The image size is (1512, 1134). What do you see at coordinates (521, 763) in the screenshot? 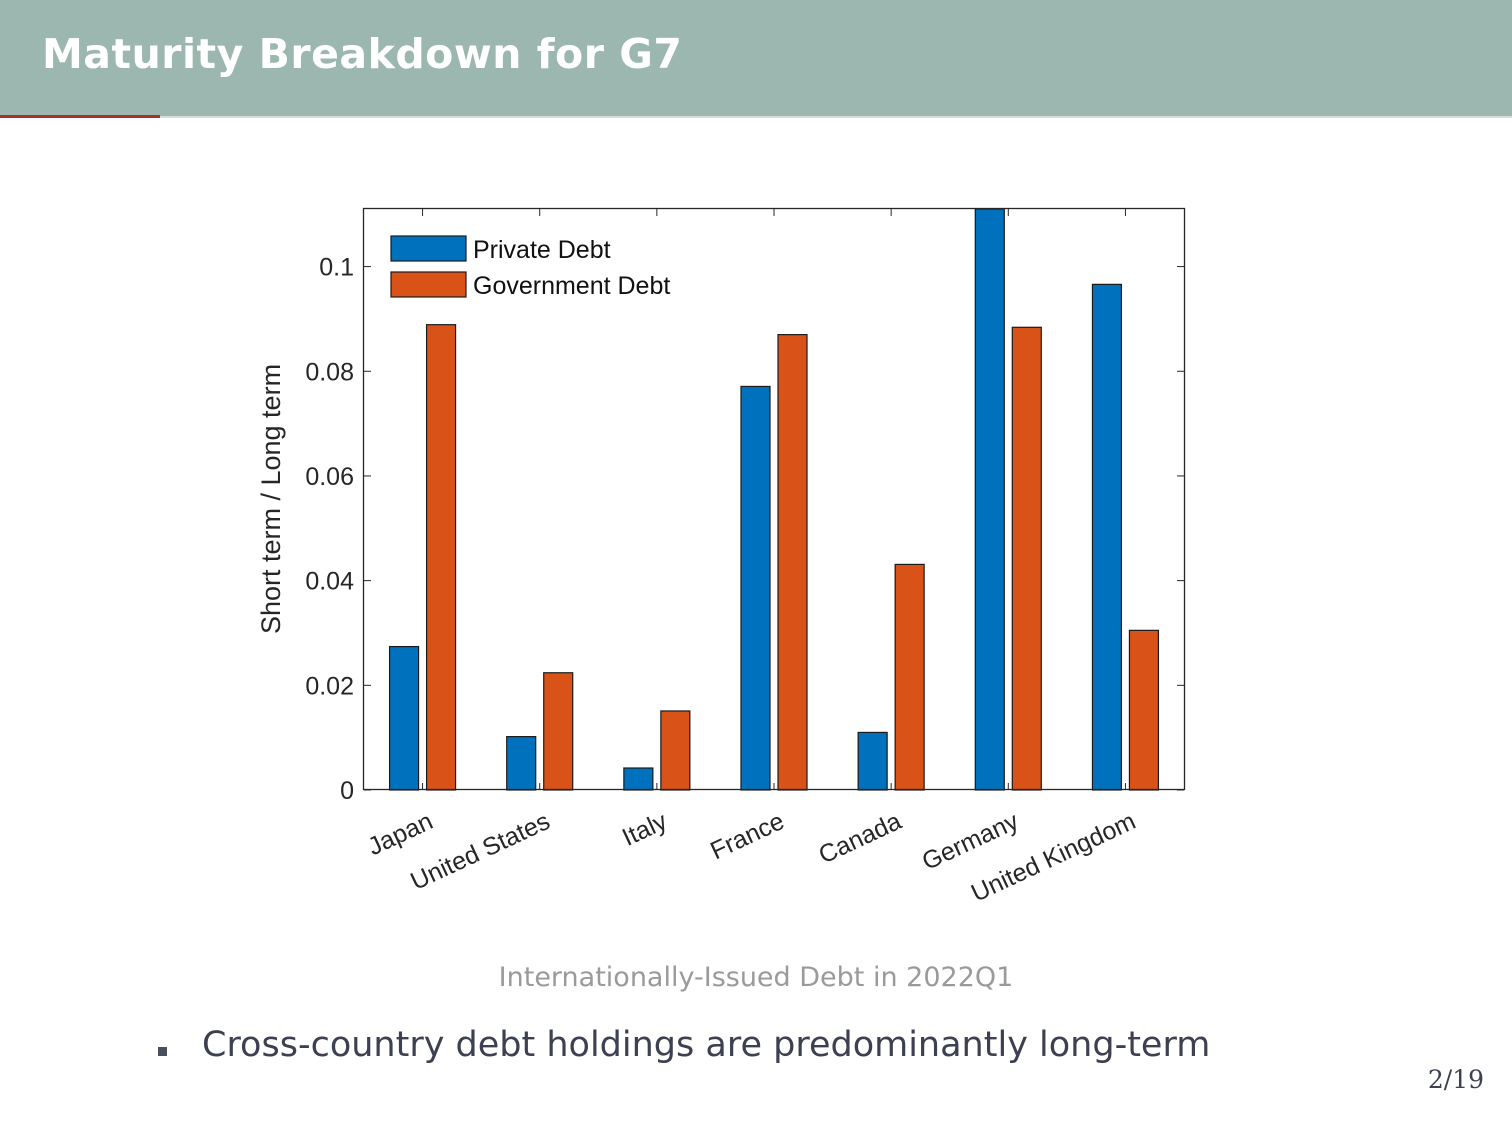
I see `bar-private-united-states` at bounding box center [521, 763].